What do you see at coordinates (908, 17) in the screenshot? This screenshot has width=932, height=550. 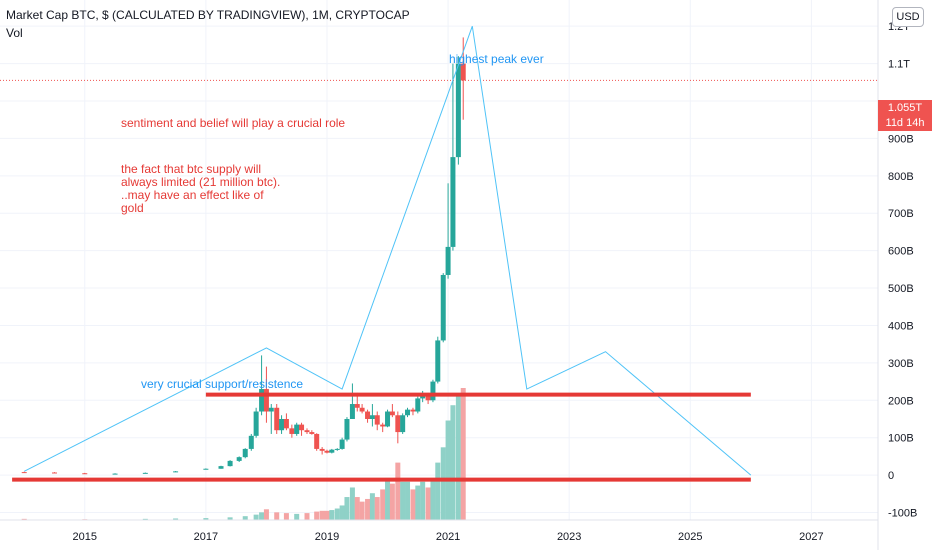 I see `currency-button: USD` at bounding box center [908, 17].